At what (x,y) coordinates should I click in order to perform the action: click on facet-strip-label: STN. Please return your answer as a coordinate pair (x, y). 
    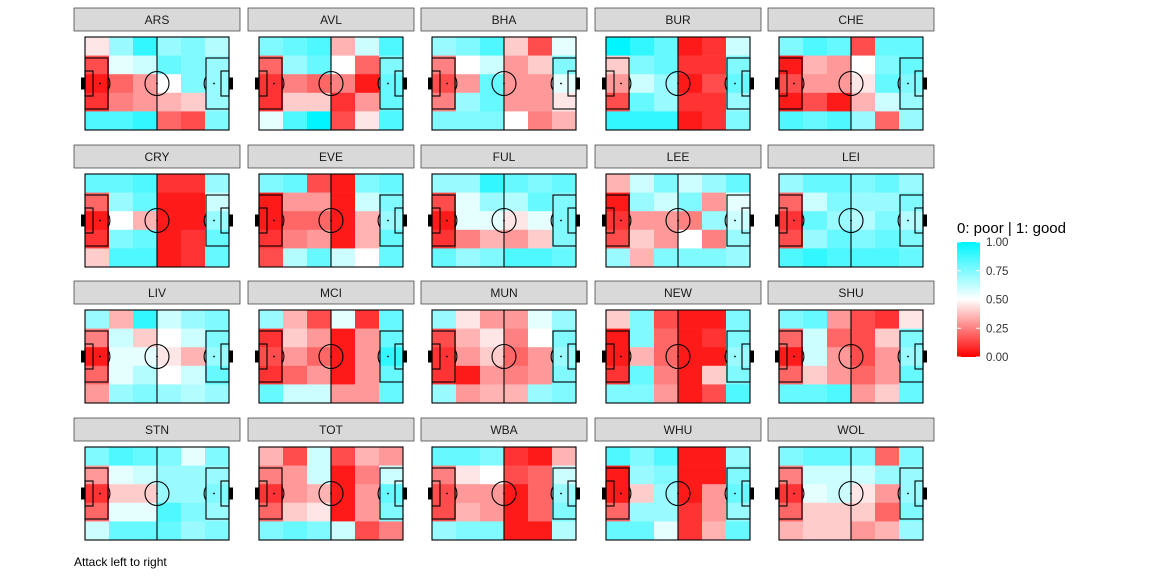
    Looking at the image, I should click on (157, 430).